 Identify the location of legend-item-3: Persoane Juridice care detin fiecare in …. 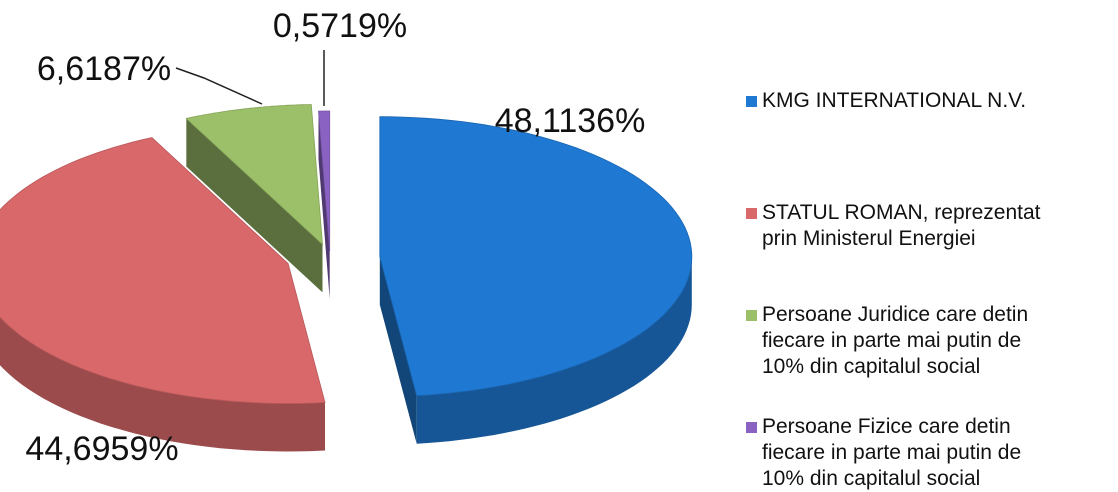
(887, 341).